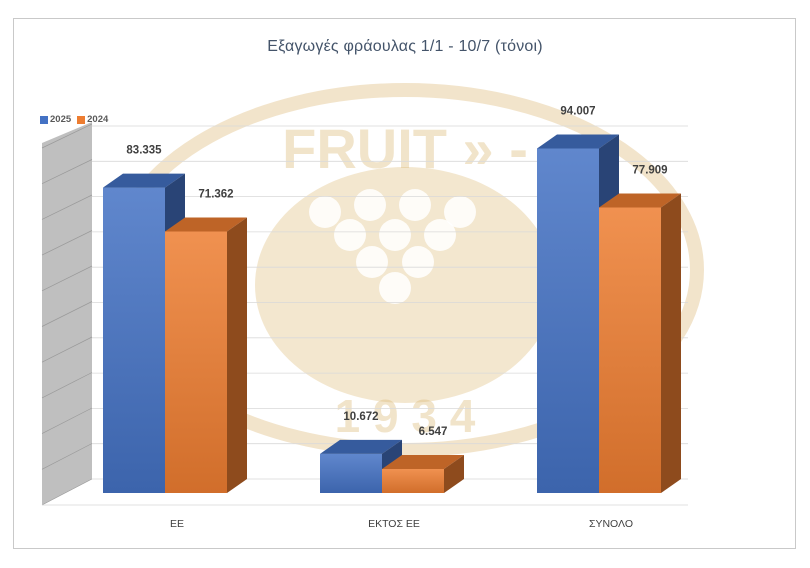 This screenshot has height=568, width=810. Describe the element at coordinates (611, 524) in the screenshot. I see `x-tick-label-2: ΣΥΝΟΛΟ` at that location.